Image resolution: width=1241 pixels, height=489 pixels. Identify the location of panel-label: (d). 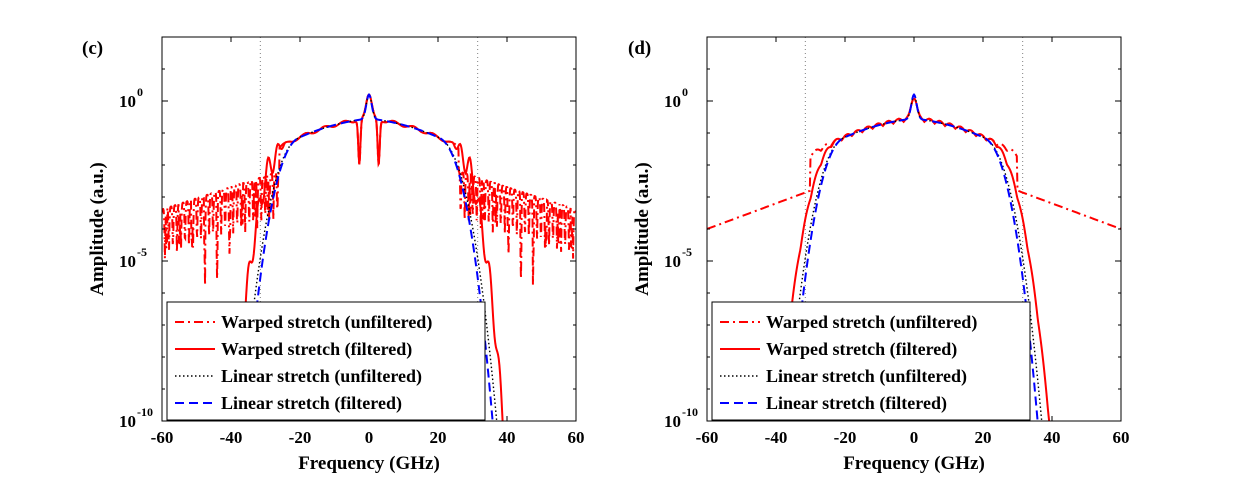
(639, 48).